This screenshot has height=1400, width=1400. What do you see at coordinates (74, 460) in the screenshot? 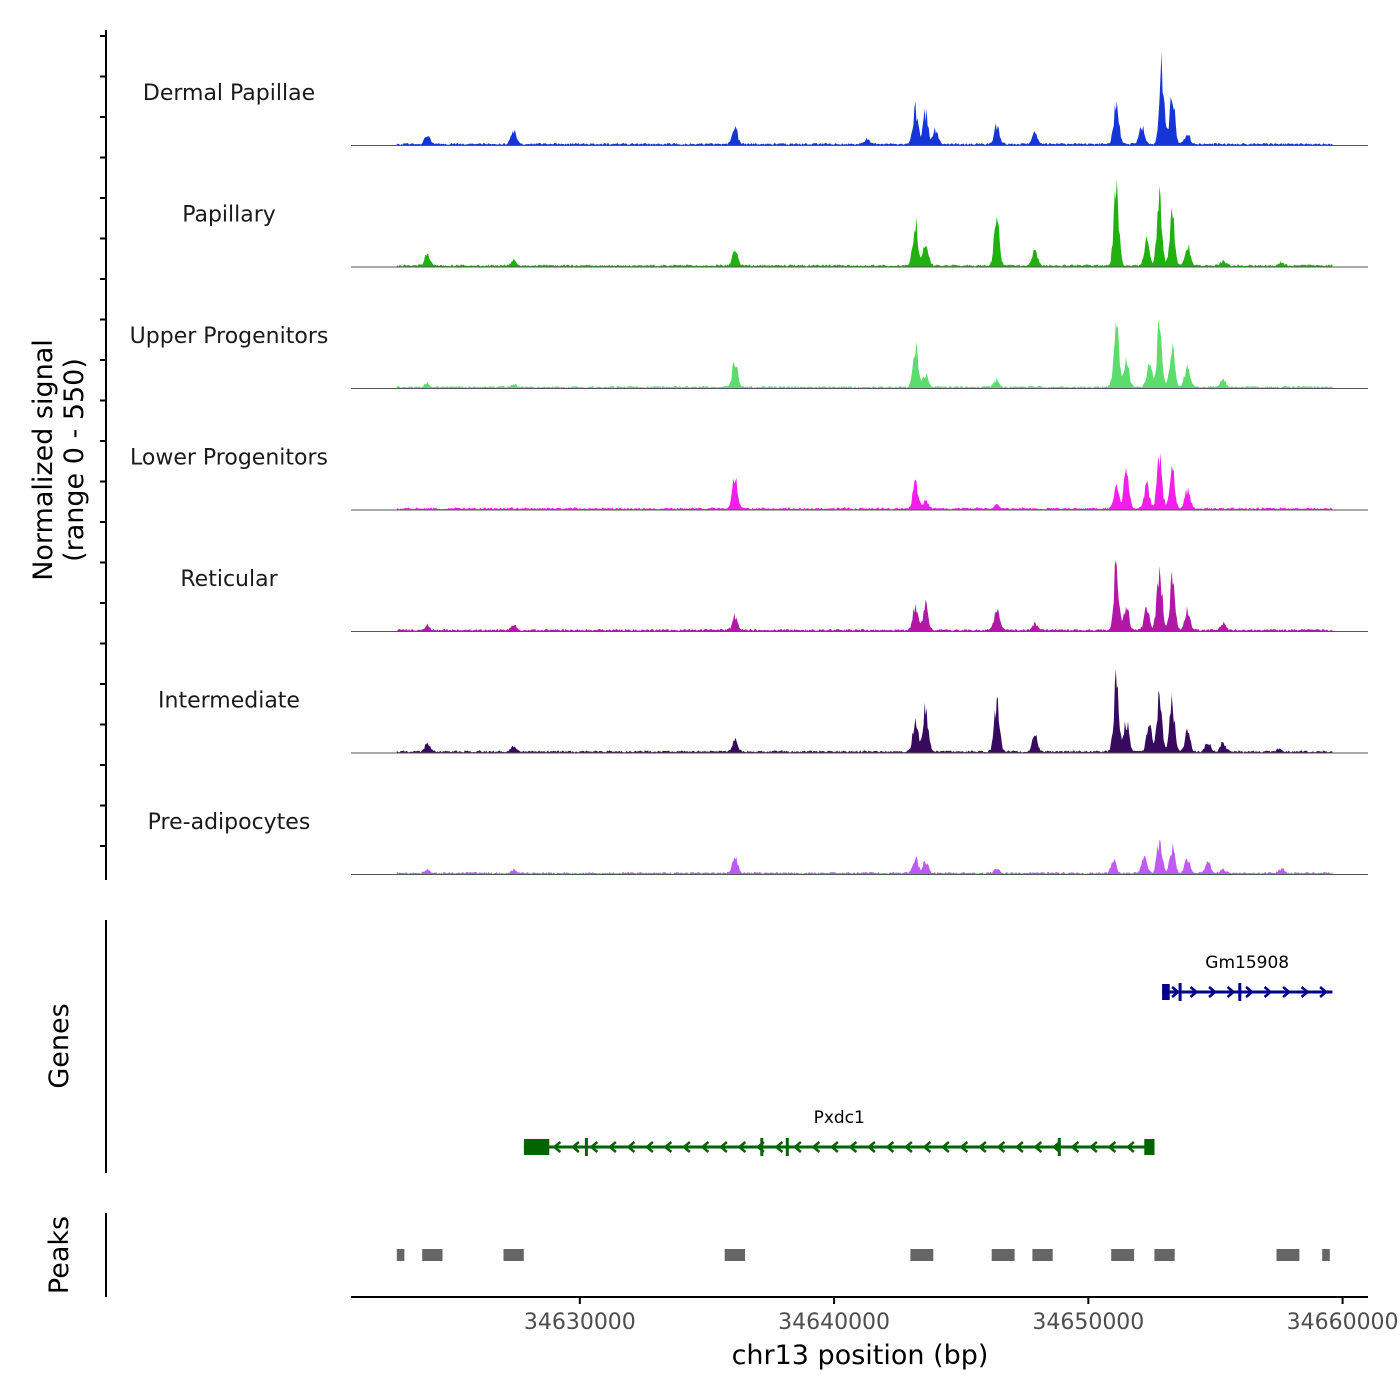
I see `y-axis-range: (range 0 - 550)` at bounding box center [74, 460].